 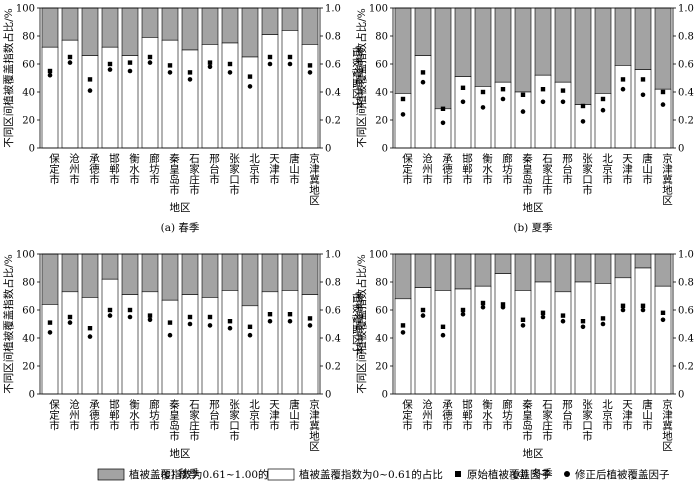 What do you see at coordinates (381, 339) in the screenshot?
I see `y-tick-label: 40` at bounding box center [381, 339].